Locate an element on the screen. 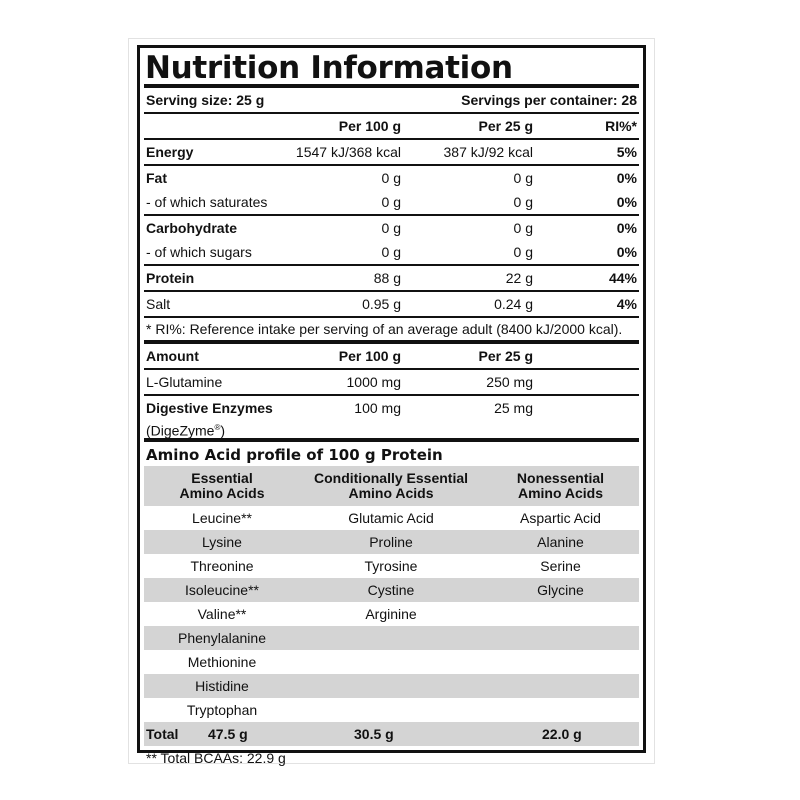  per25-value: 0.24 g is located at coordinates (513, 304).